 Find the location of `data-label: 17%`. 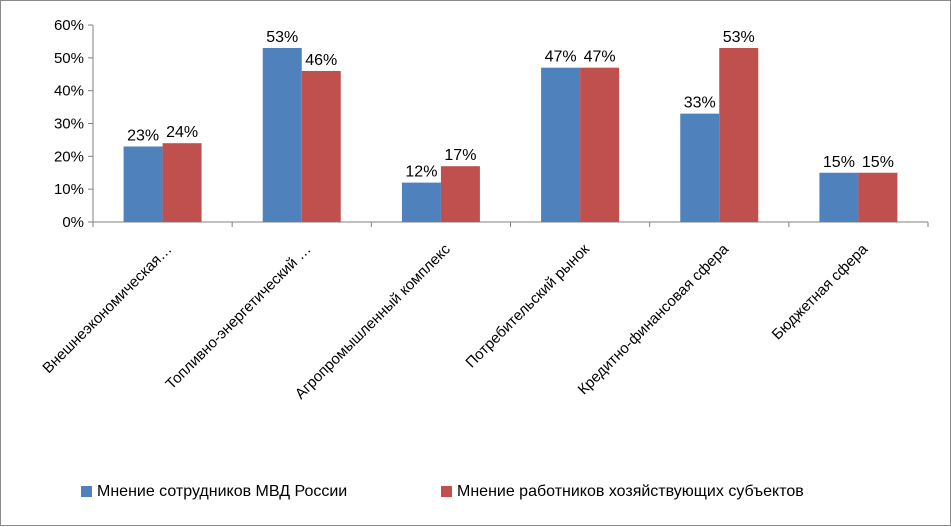

data-label: 17% is located at coordinates (460, 155).